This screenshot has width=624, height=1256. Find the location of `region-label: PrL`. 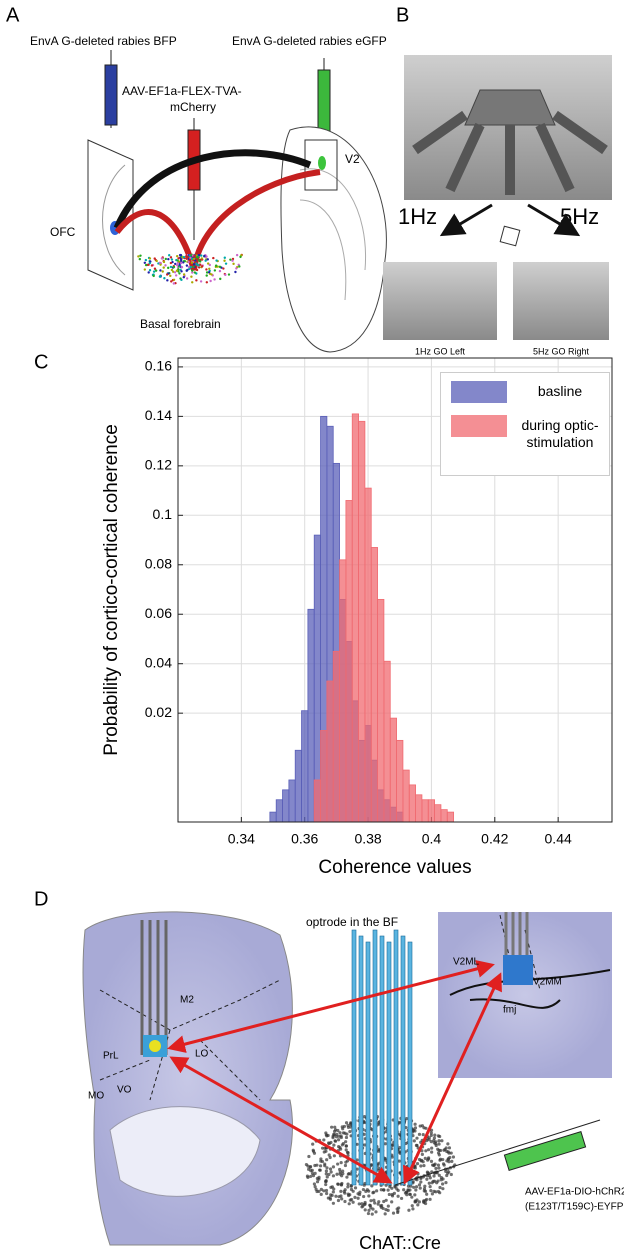

region-label: PrL is located at coordinates (111, 1056).